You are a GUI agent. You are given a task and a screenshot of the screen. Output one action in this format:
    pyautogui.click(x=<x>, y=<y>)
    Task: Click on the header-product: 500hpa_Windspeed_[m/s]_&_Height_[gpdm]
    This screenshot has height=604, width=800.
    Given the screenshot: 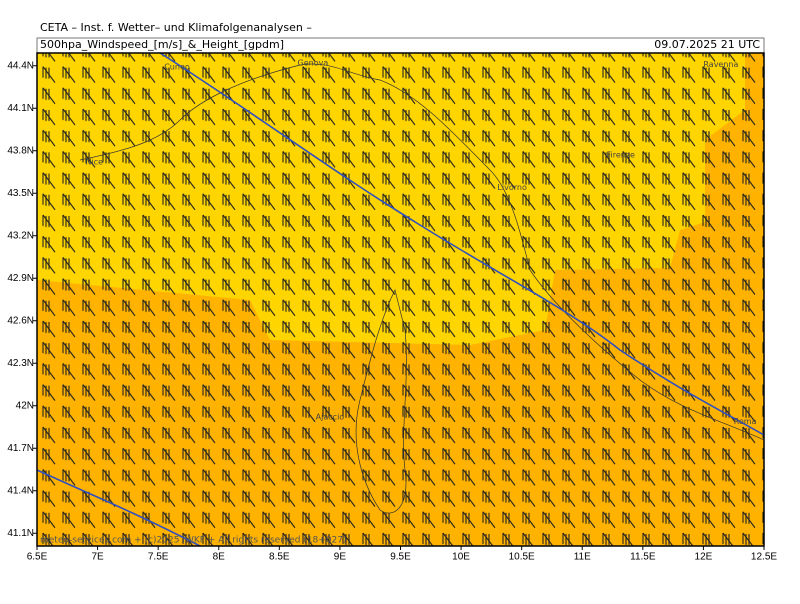 What is the action you would take?
    pyautogui.click(x=162, y=44)
    